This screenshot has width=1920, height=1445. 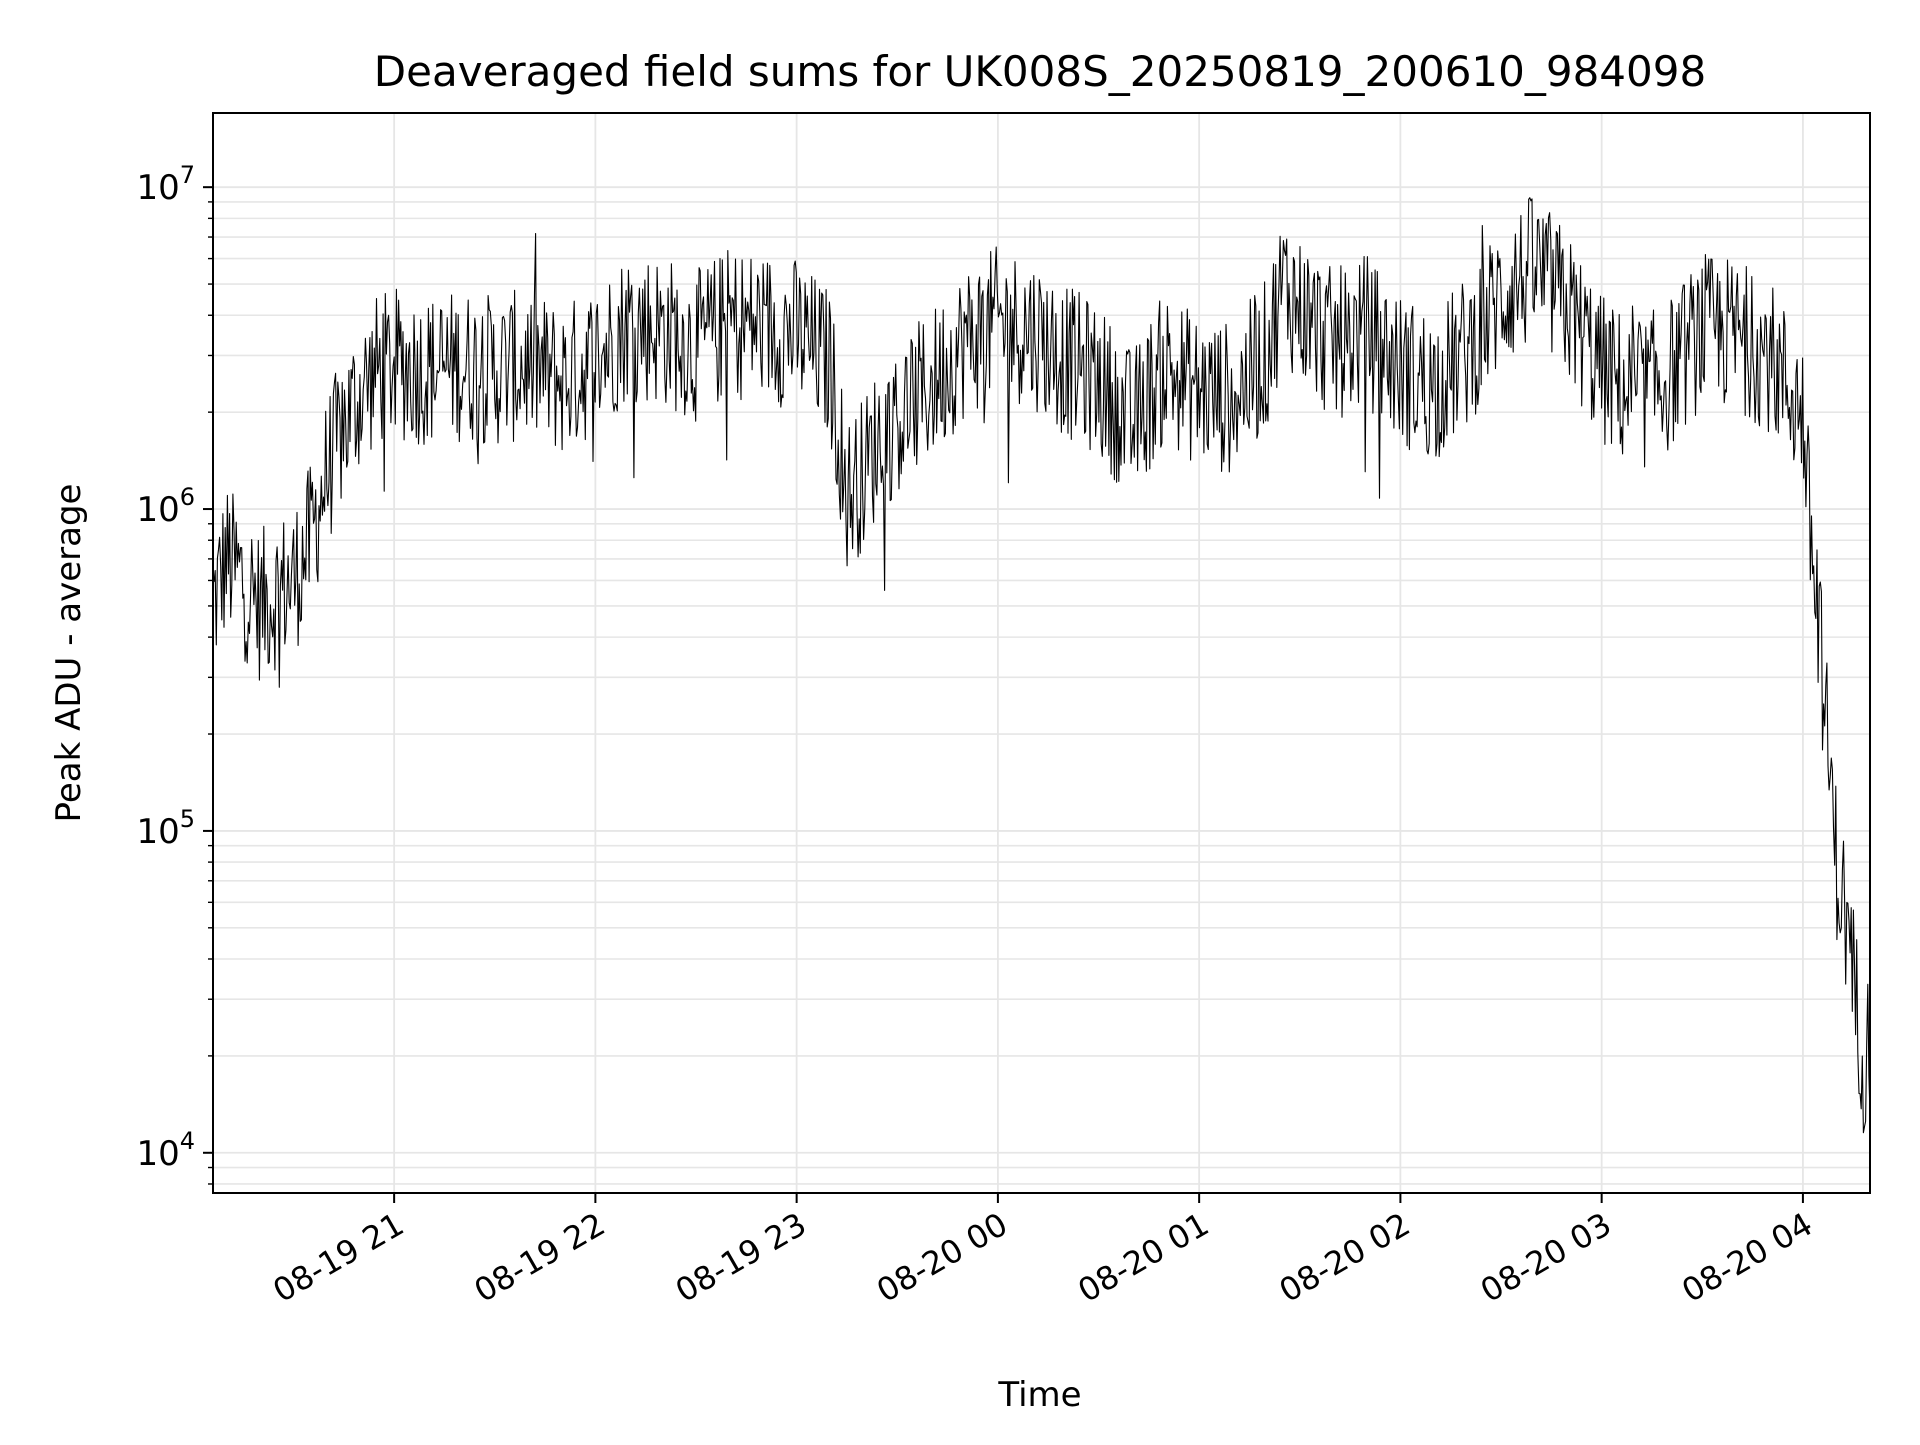 What do you see at coordinates (1039, 1395) in the screenshot?
I see `x-axis-label: Time` at bounding box center [1039, 1395].